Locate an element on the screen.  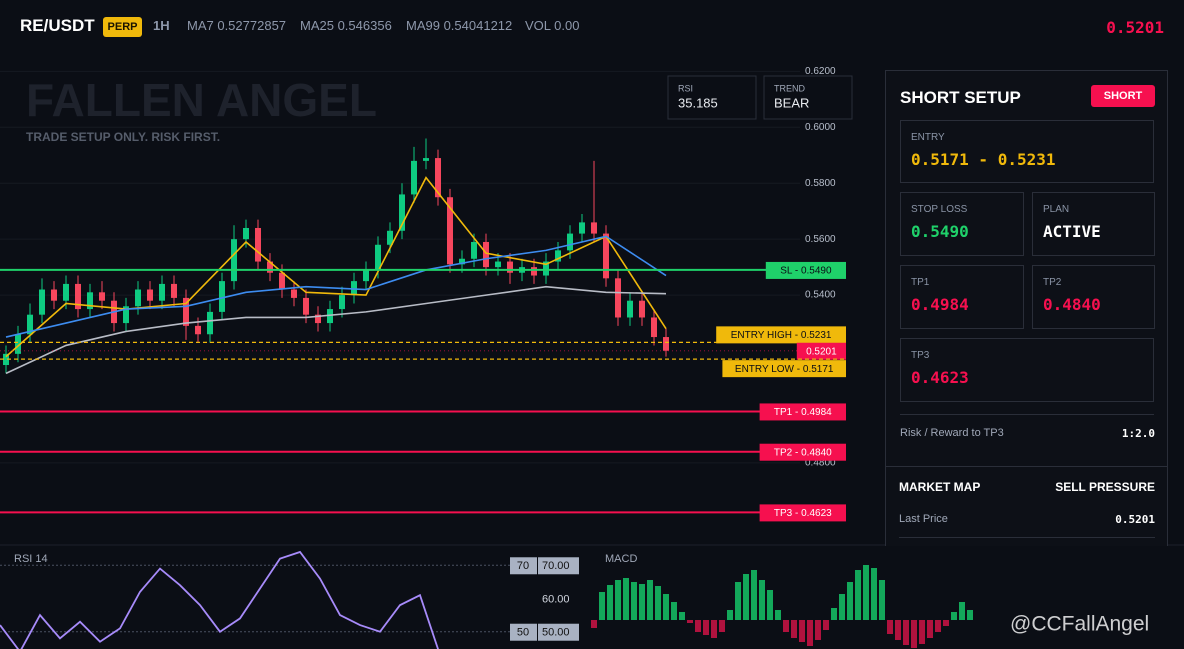
macd-title: MACD is located at coordinates (621, 559).